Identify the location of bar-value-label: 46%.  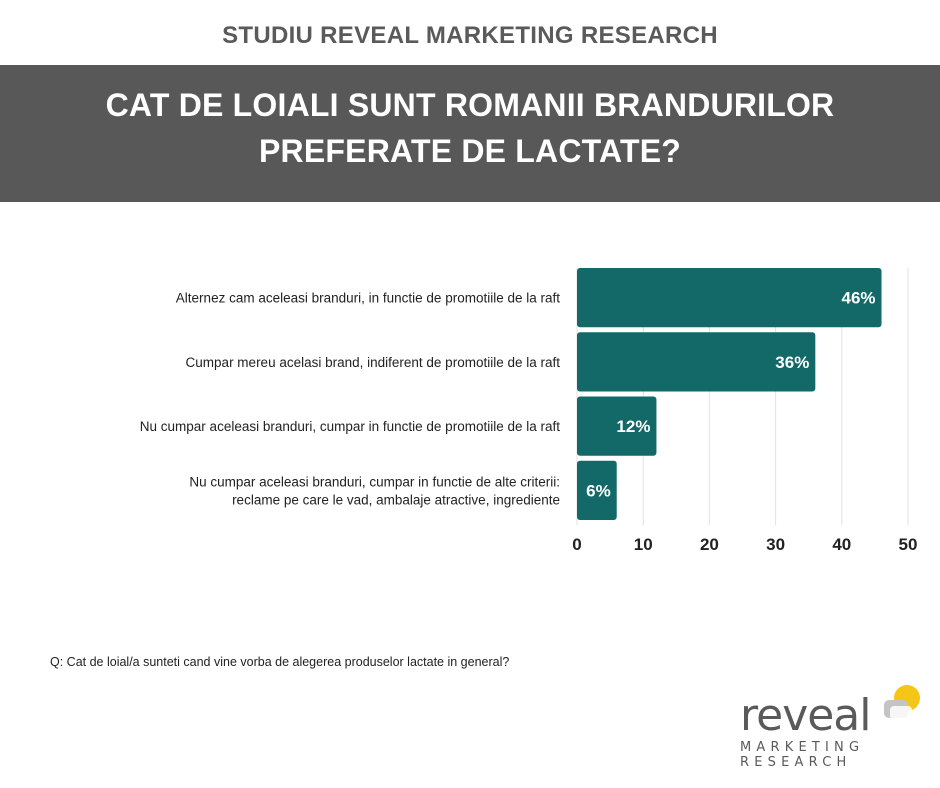
(858, 298).